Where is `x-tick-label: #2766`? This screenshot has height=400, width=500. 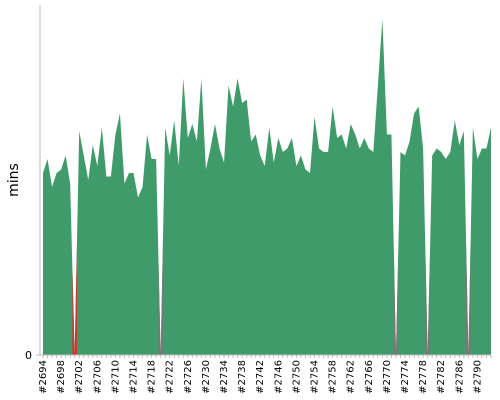
x-tick-label: #2766 is located at coordinates (369, 377).